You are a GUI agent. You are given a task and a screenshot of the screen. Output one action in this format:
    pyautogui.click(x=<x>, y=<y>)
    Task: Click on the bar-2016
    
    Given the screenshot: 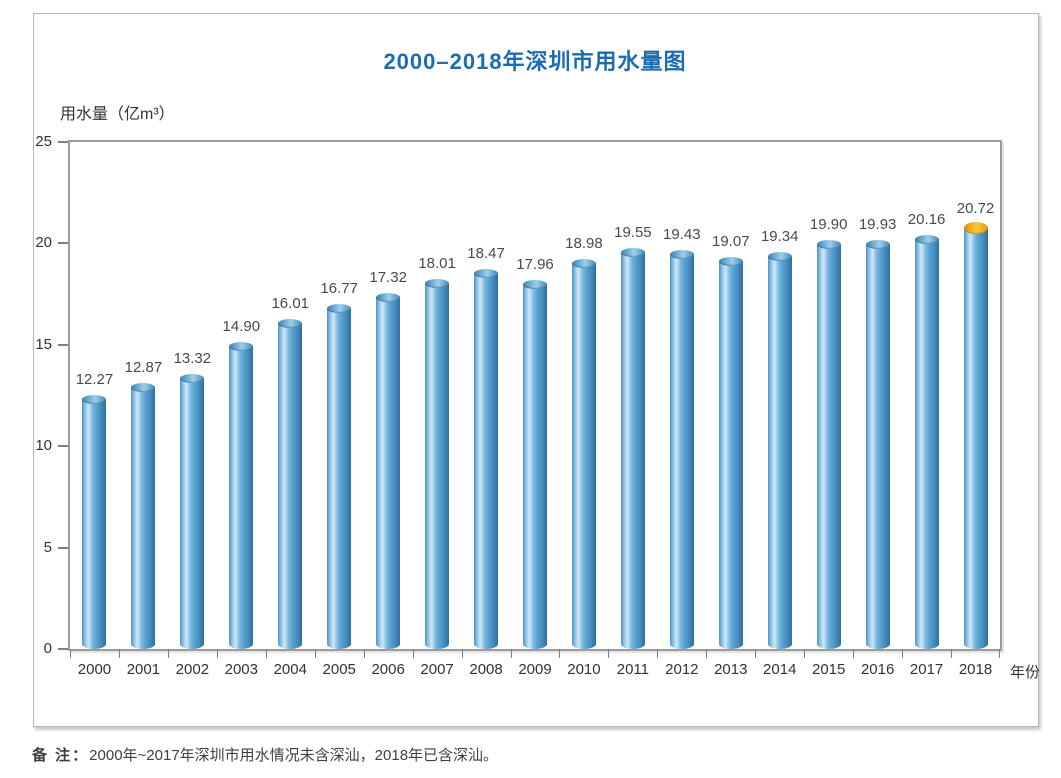 What is the action you would take?
    pyautogui.click(x=877, y=444)
    